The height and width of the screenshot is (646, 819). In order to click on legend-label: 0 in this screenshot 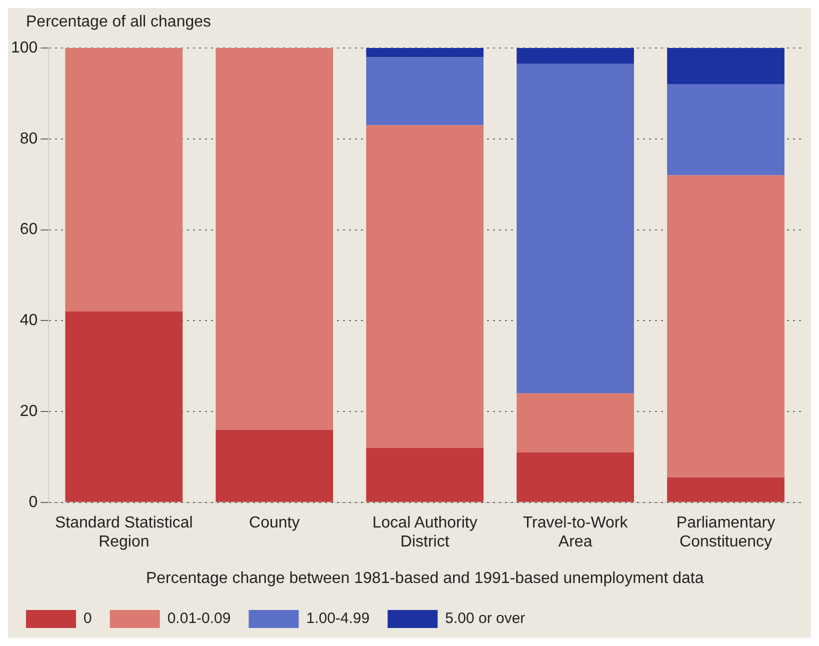, I will do `click(88, 619)`.